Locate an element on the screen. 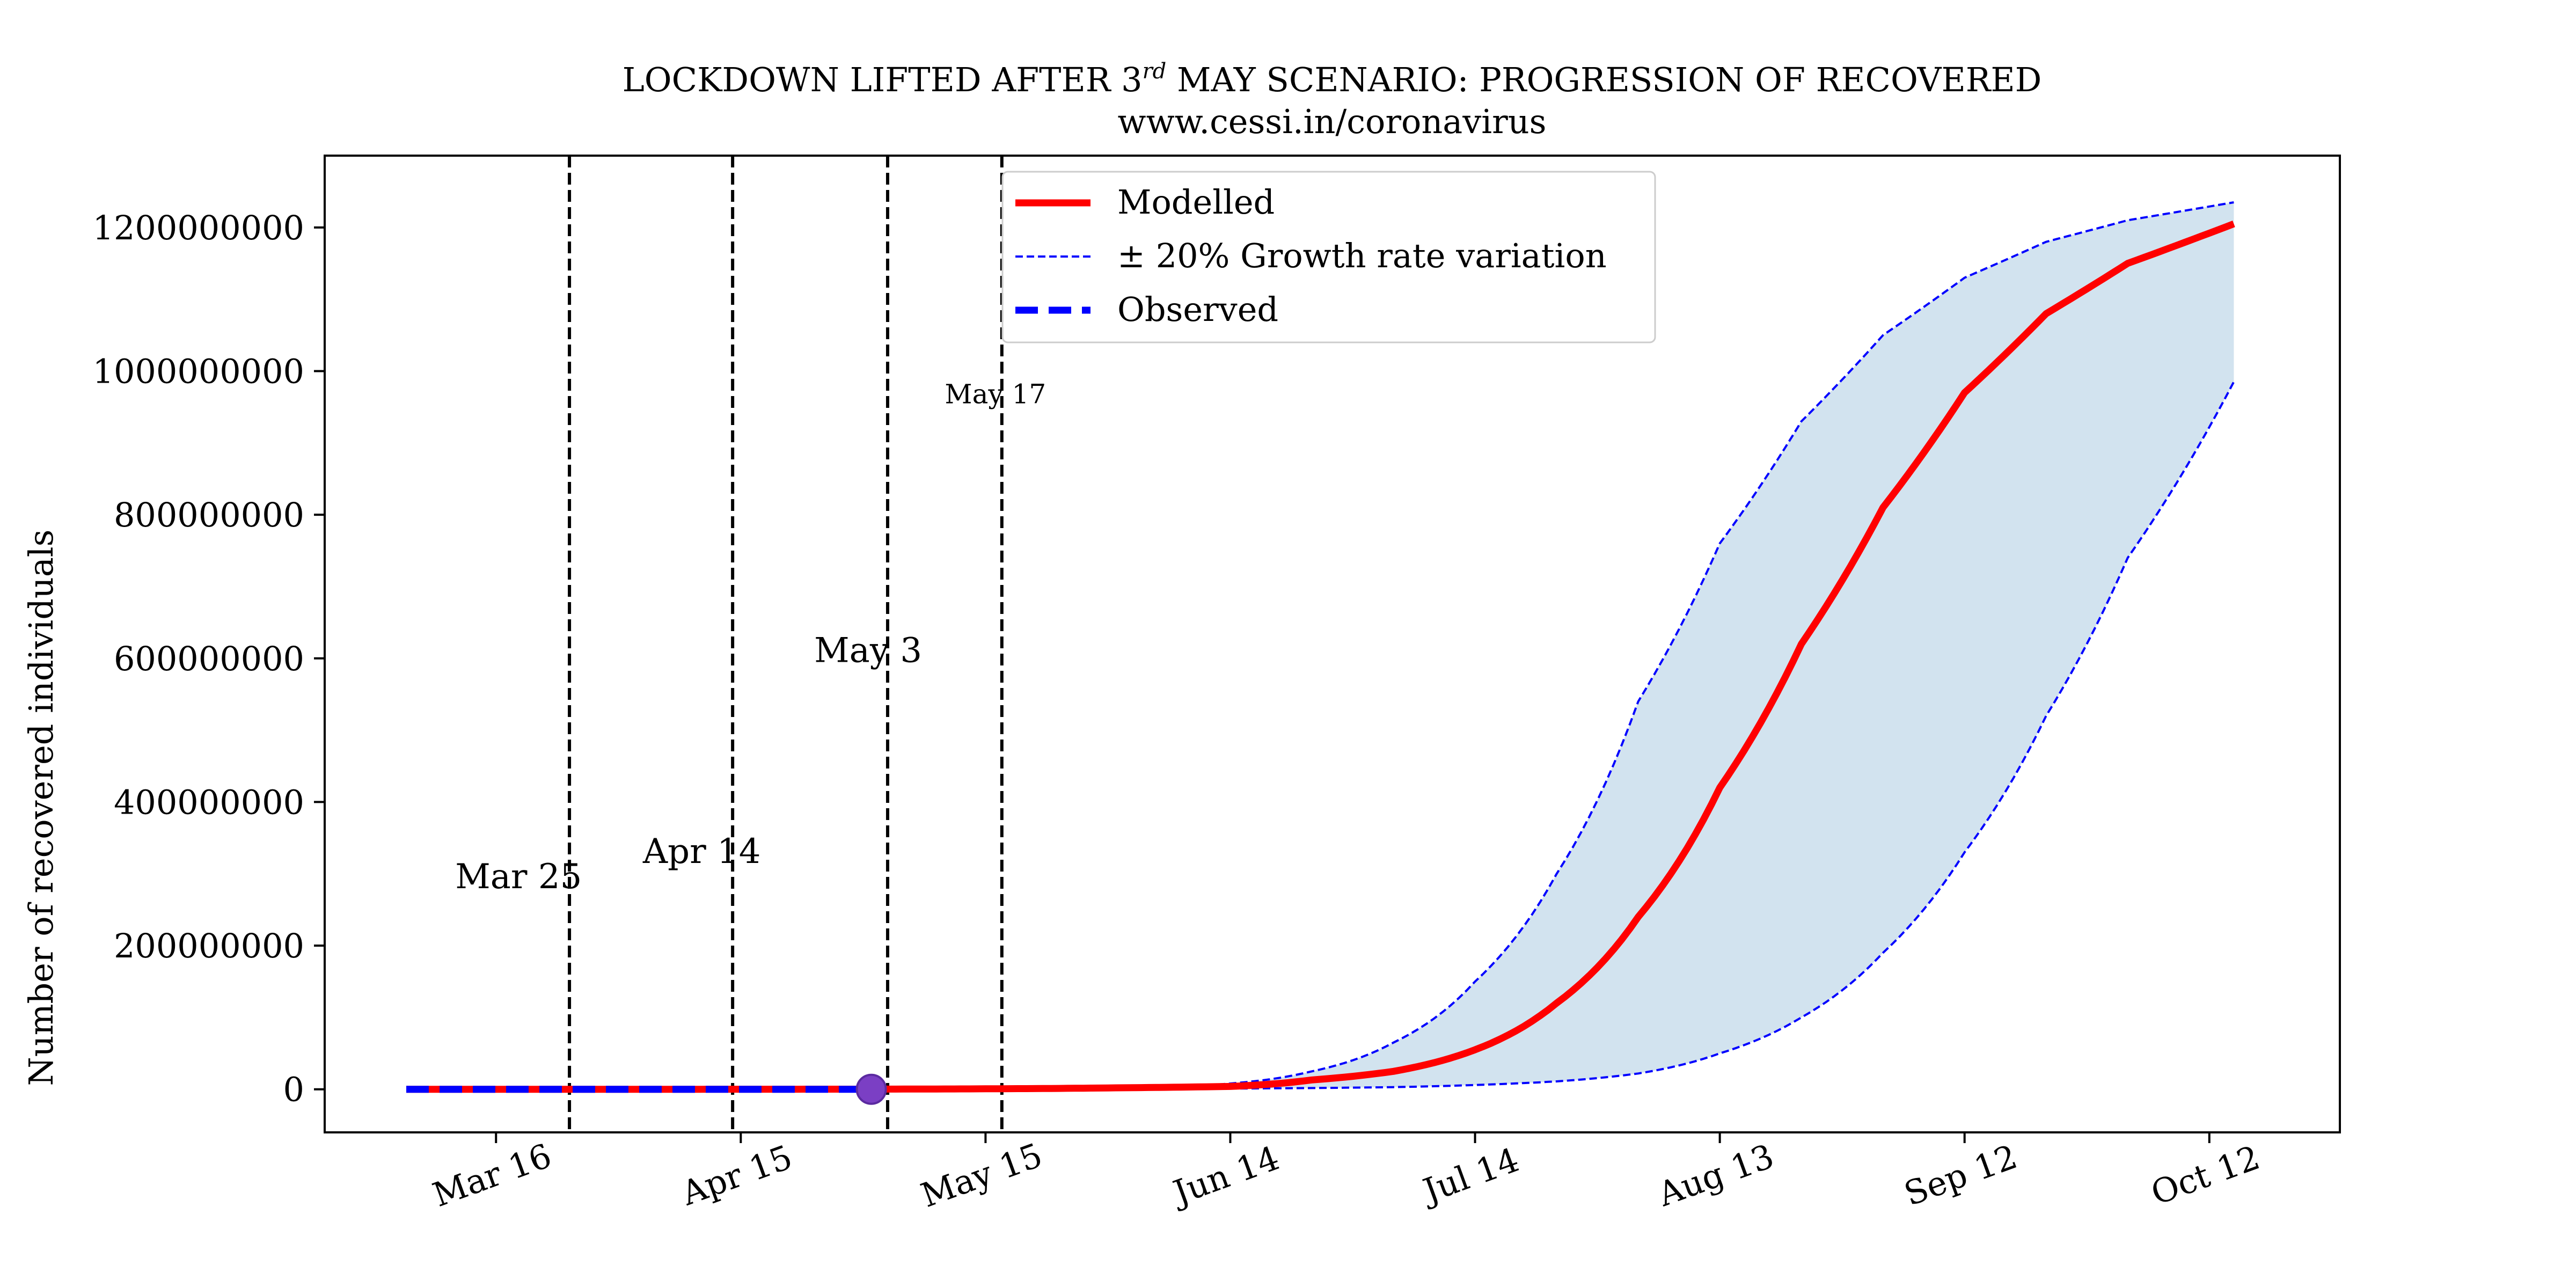  event-label-1: Apr 14 is located at coordinates (701, 852).